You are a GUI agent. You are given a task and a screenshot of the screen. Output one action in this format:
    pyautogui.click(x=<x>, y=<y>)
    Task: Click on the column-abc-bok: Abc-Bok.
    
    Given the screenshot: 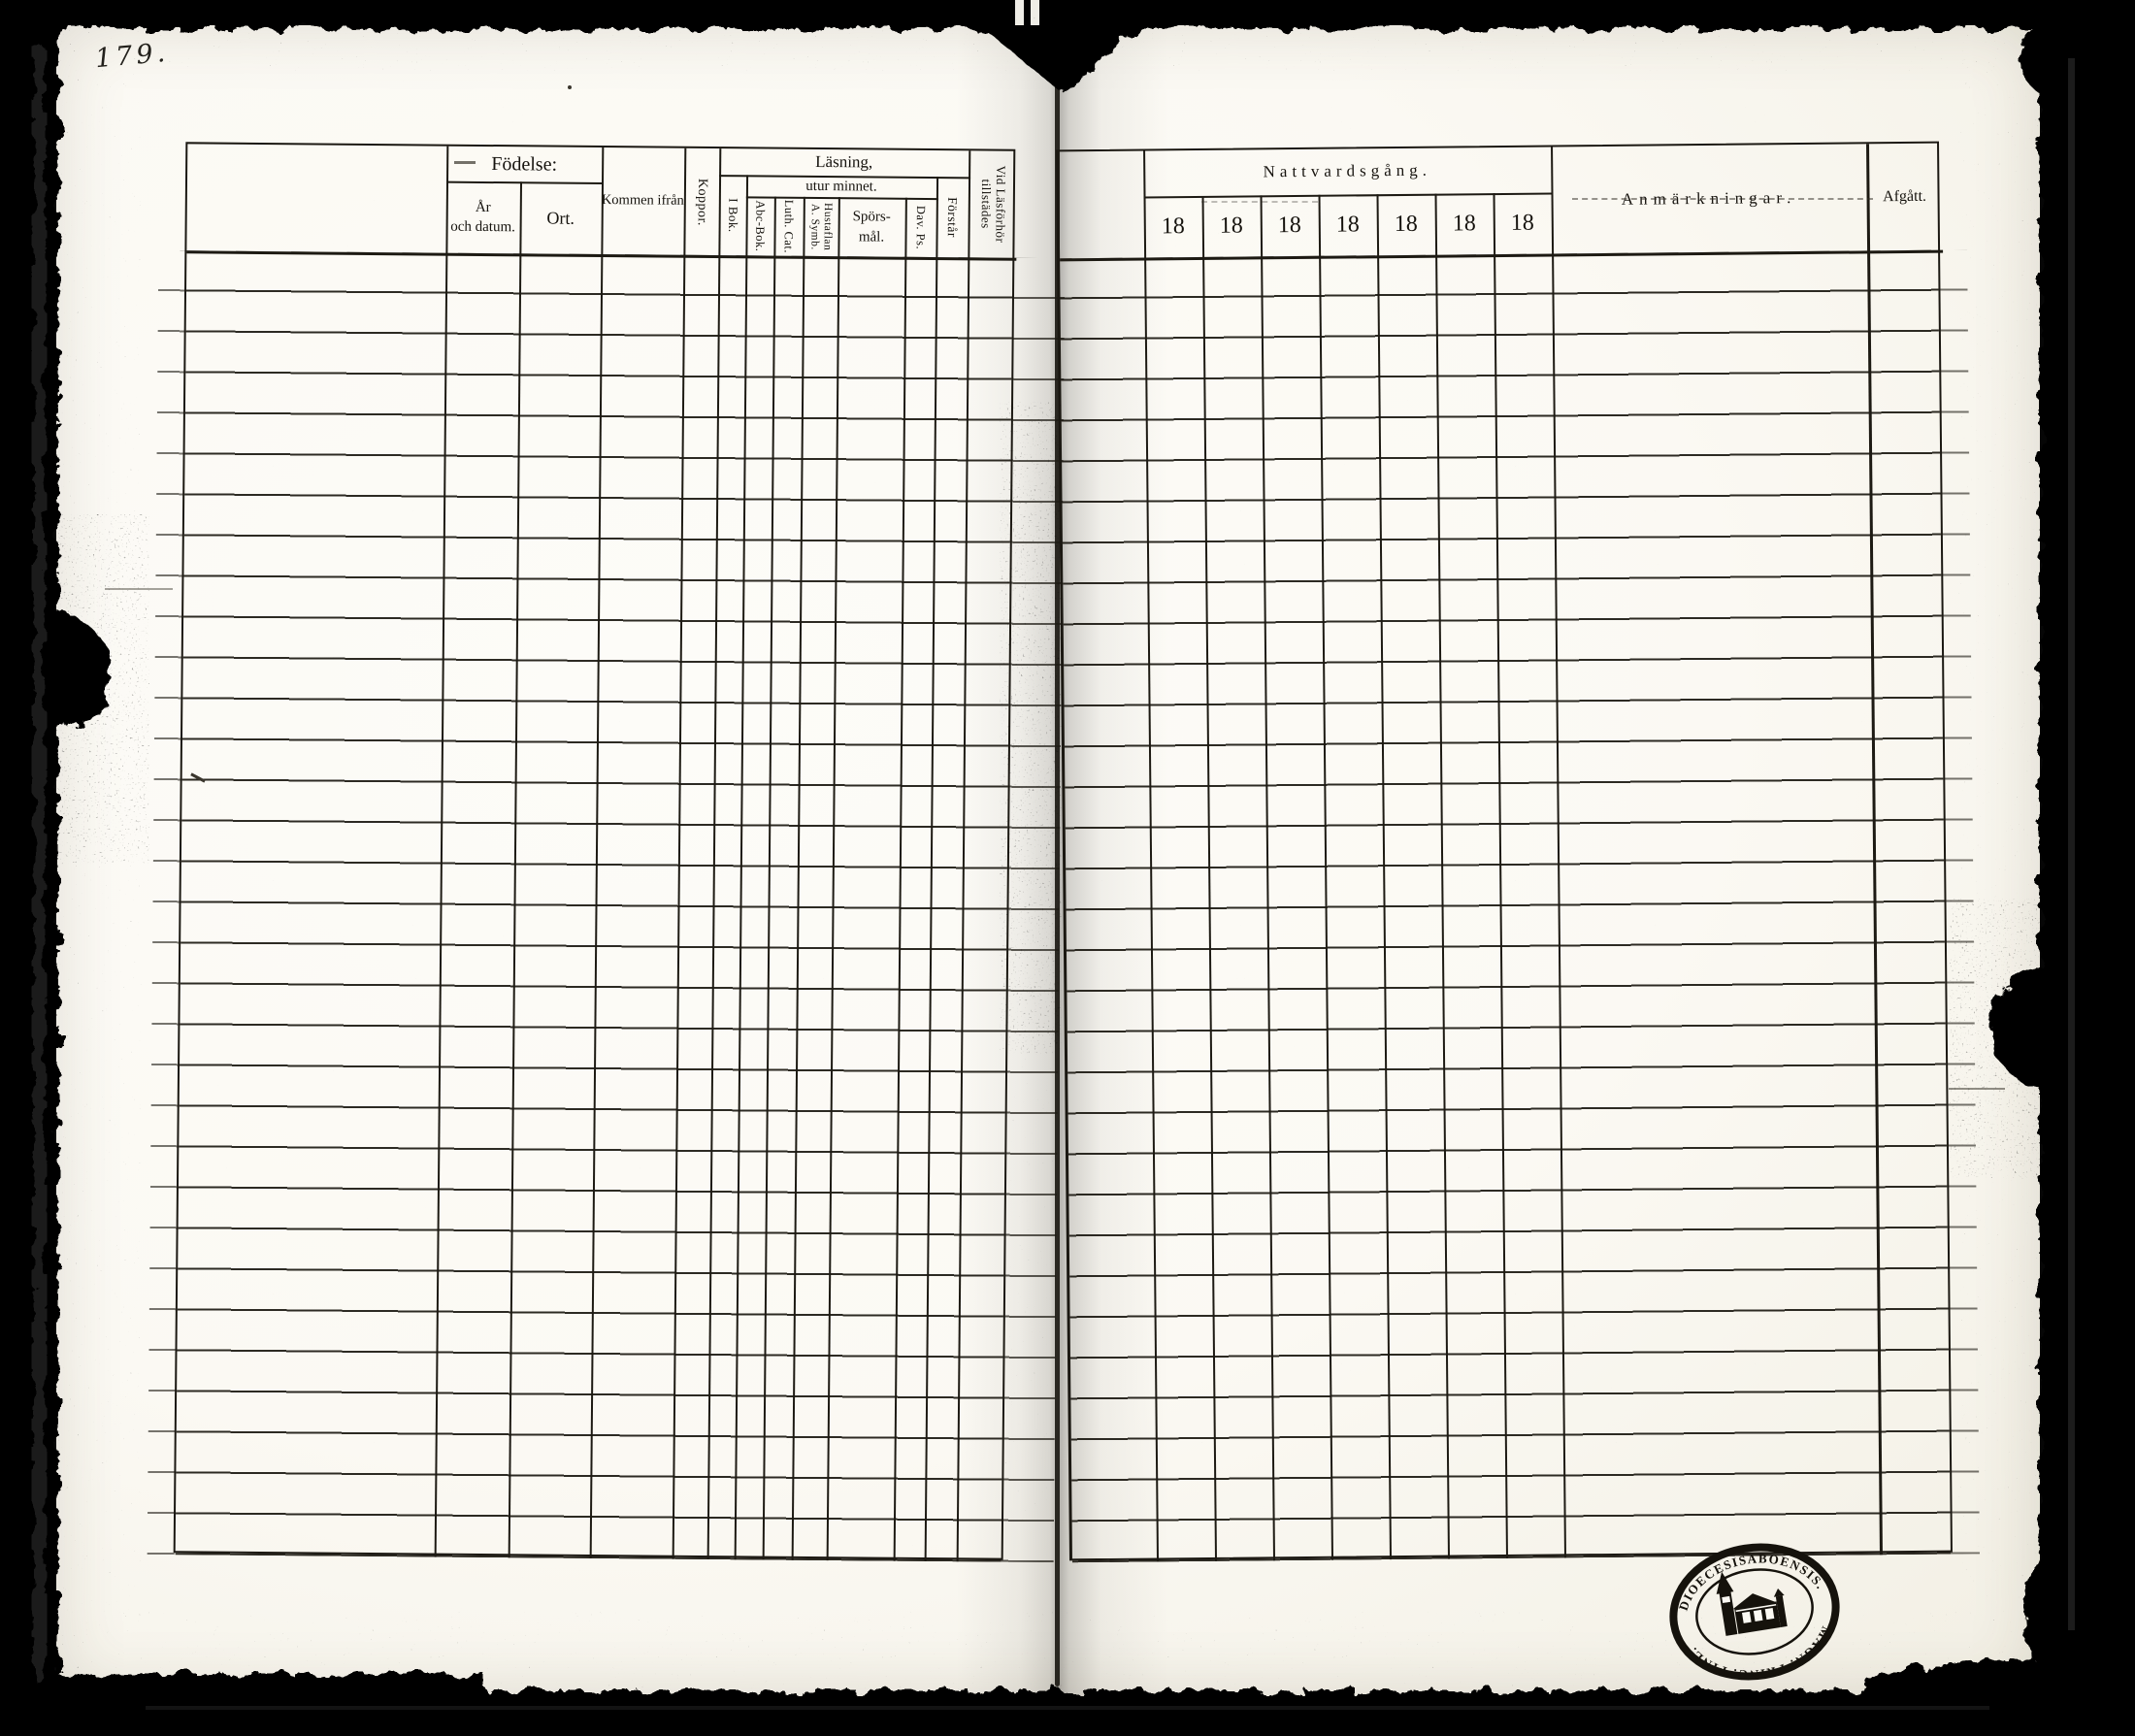 What is the action you would take?
    pyautogui.click(x=759, y=225)
    